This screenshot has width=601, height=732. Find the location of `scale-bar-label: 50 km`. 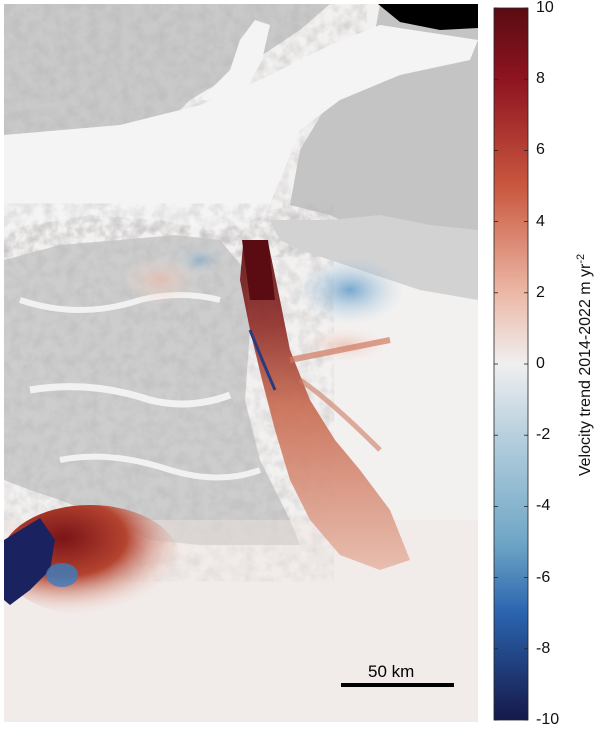

scale-bar-label: 50 km is located at coordinates (391, 671).